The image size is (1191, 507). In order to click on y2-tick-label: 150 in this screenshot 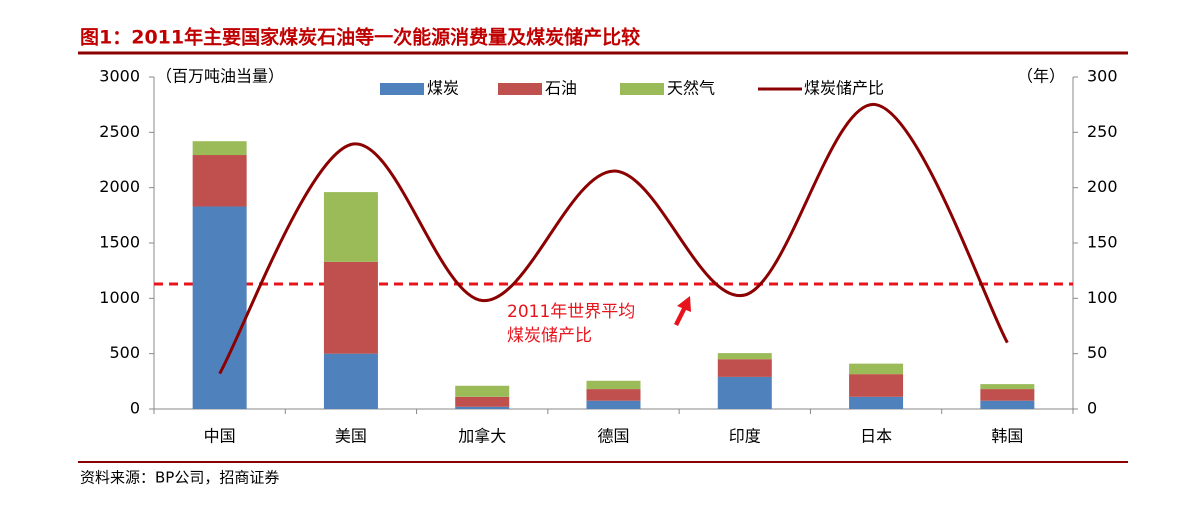, I will do `click(1102, 242)`.